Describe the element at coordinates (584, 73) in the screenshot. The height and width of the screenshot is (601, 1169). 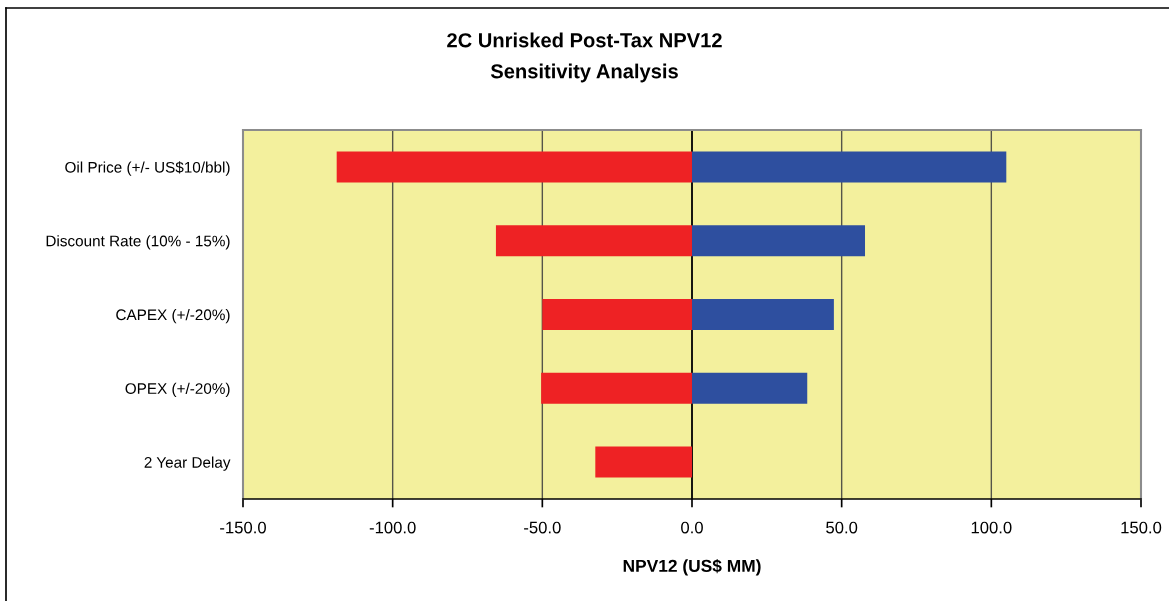
I see `chart-subtitle: Sensitivity Analysis` at that location.